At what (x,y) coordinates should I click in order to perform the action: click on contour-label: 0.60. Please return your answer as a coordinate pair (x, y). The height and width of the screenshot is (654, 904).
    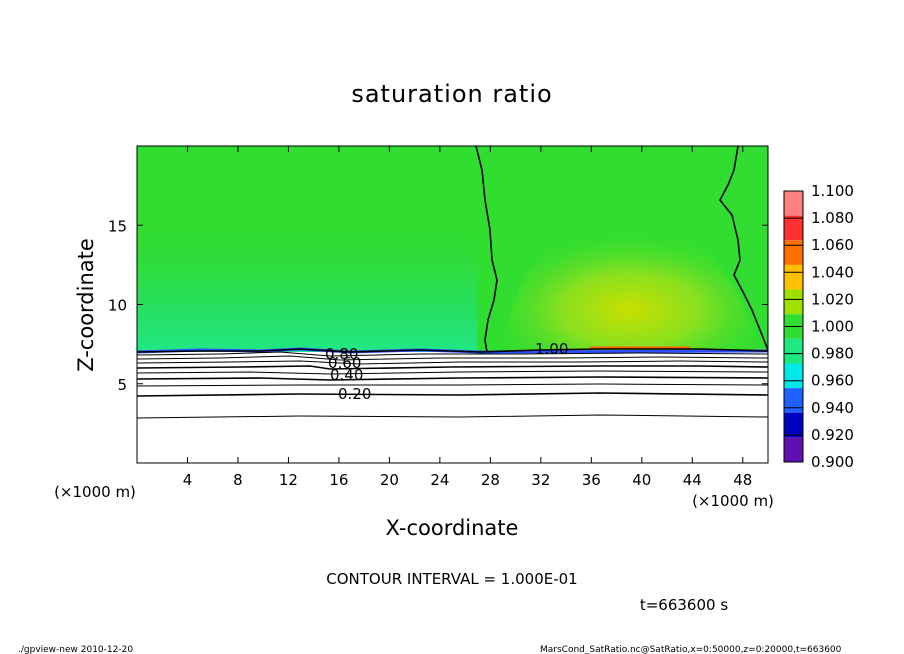
    Looking at the image, I should click on (344, 363).